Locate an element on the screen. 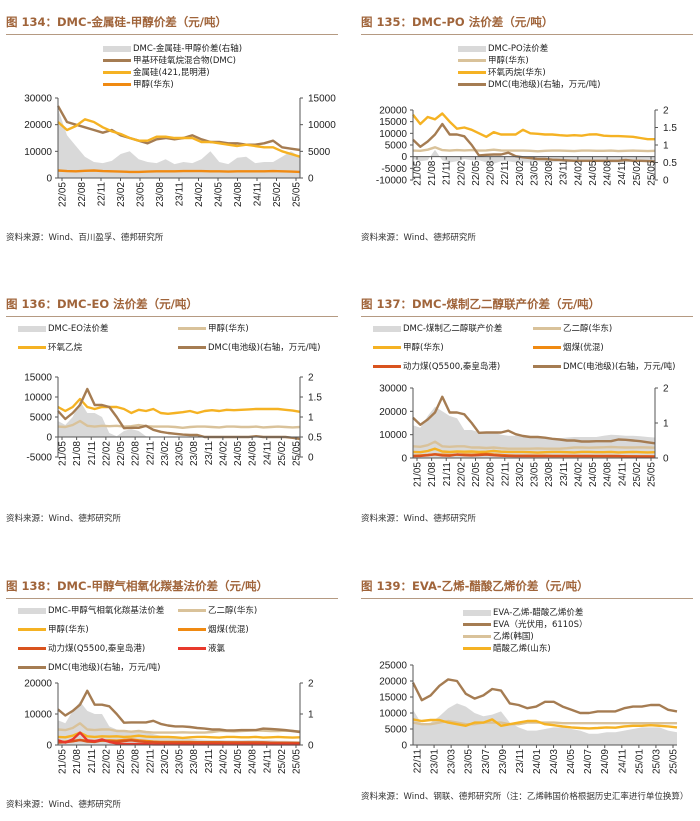 Image resolution: width=700 pixels, height=821 pixels. legend-item: 环氧乙烷 is located at coordinates (50, 348).